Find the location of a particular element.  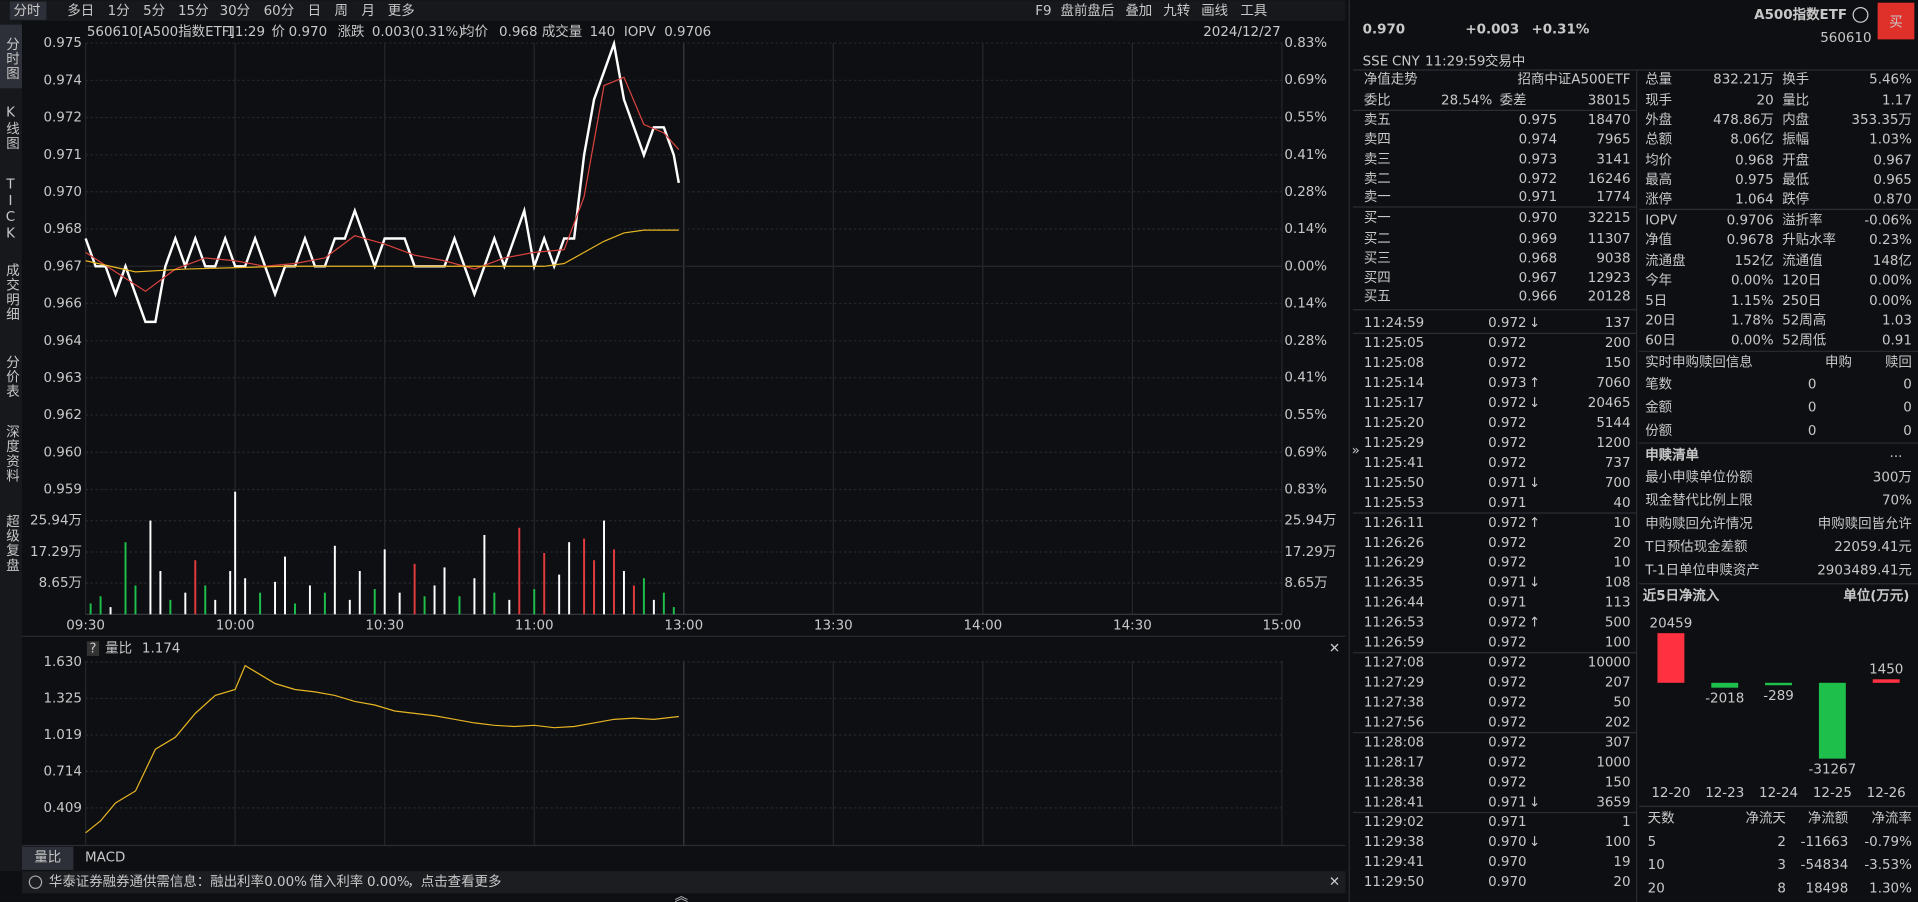

trade-time: 11:25:50 is located at coordinates (1394, 483).